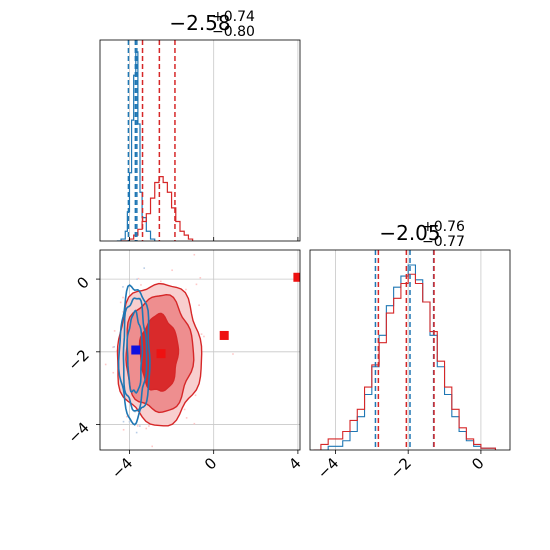 The image size is (550, 550). I want to click on marginal-x-title-main: −2.58, so click(199, 23).